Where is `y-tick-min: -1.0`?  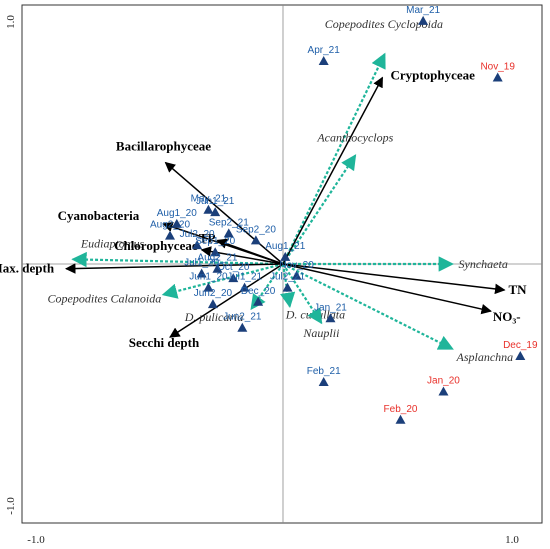
y-tick-min: -1.0 is located at coordinates (11, 506).